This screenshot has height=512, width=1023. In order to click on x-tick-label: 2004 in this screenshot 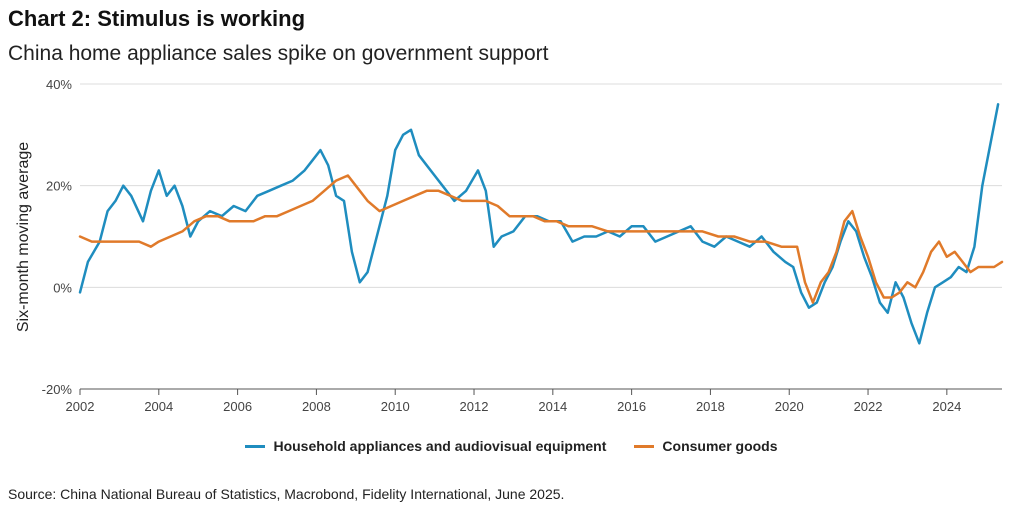, I will do `click(158, 406)`.